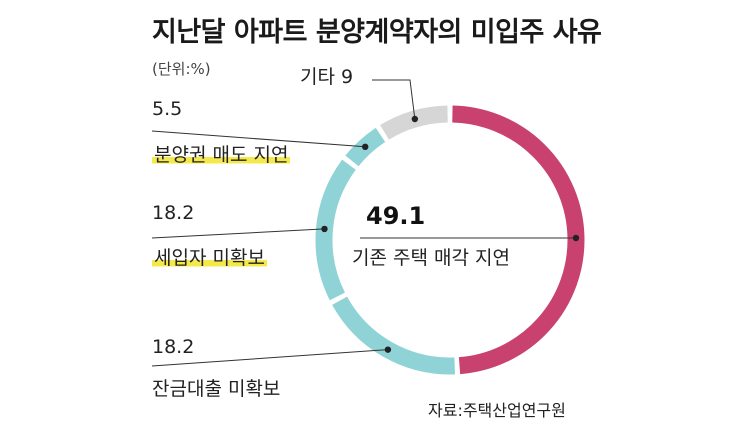 Image resolution: width=743 pixels, height=433 pixels. I want to click on label-presale-delay-text: 분양권 매도 지연, so click(221, 155).